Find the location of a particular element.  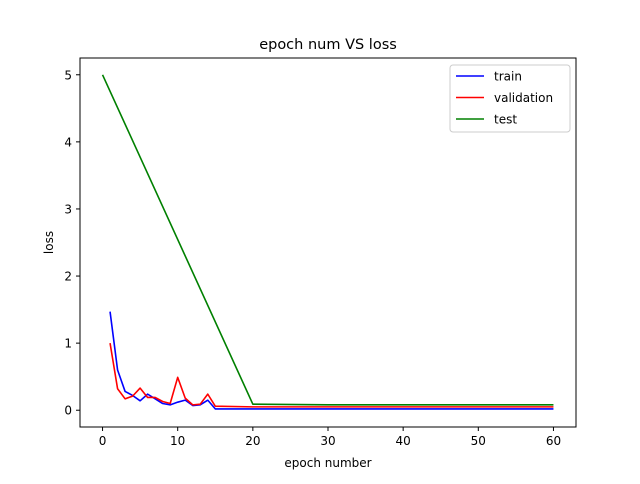

x-axis-label: epoch number is located at coordinates (327, 463).